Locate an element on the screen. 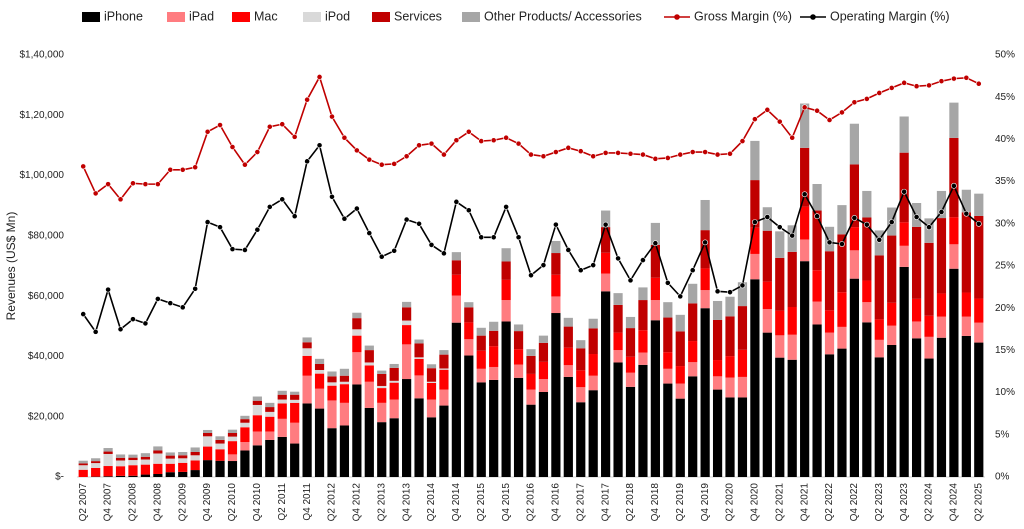  y-tick-label: $1,20,000 is located at coordinates (42, 115).